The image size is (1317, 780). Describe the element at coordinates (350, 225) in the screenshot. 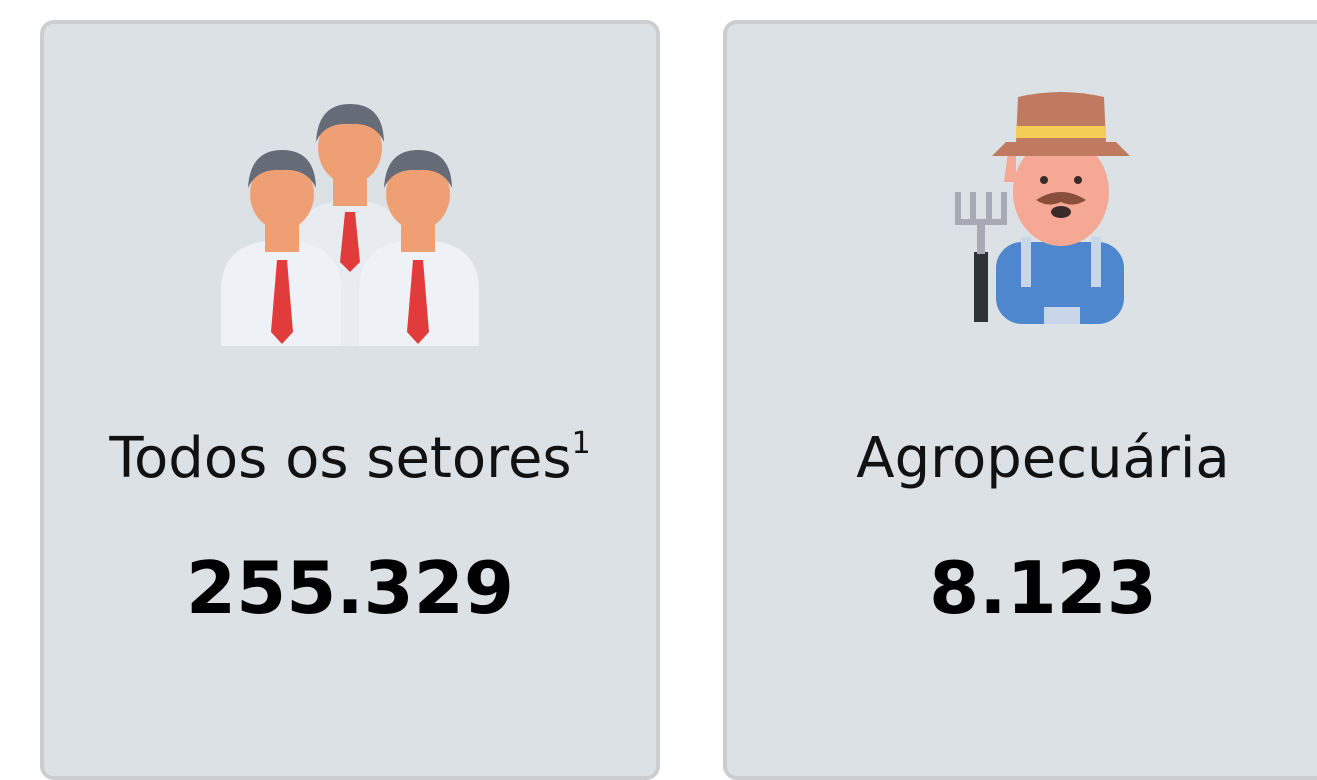

I see `people-icon` at that location.